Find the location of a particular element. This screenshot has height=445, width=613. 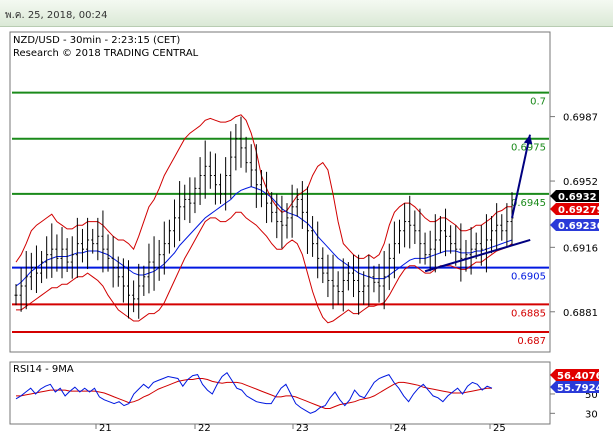

price-tag-text: 0.69236 is located at coordinates (581, 226).